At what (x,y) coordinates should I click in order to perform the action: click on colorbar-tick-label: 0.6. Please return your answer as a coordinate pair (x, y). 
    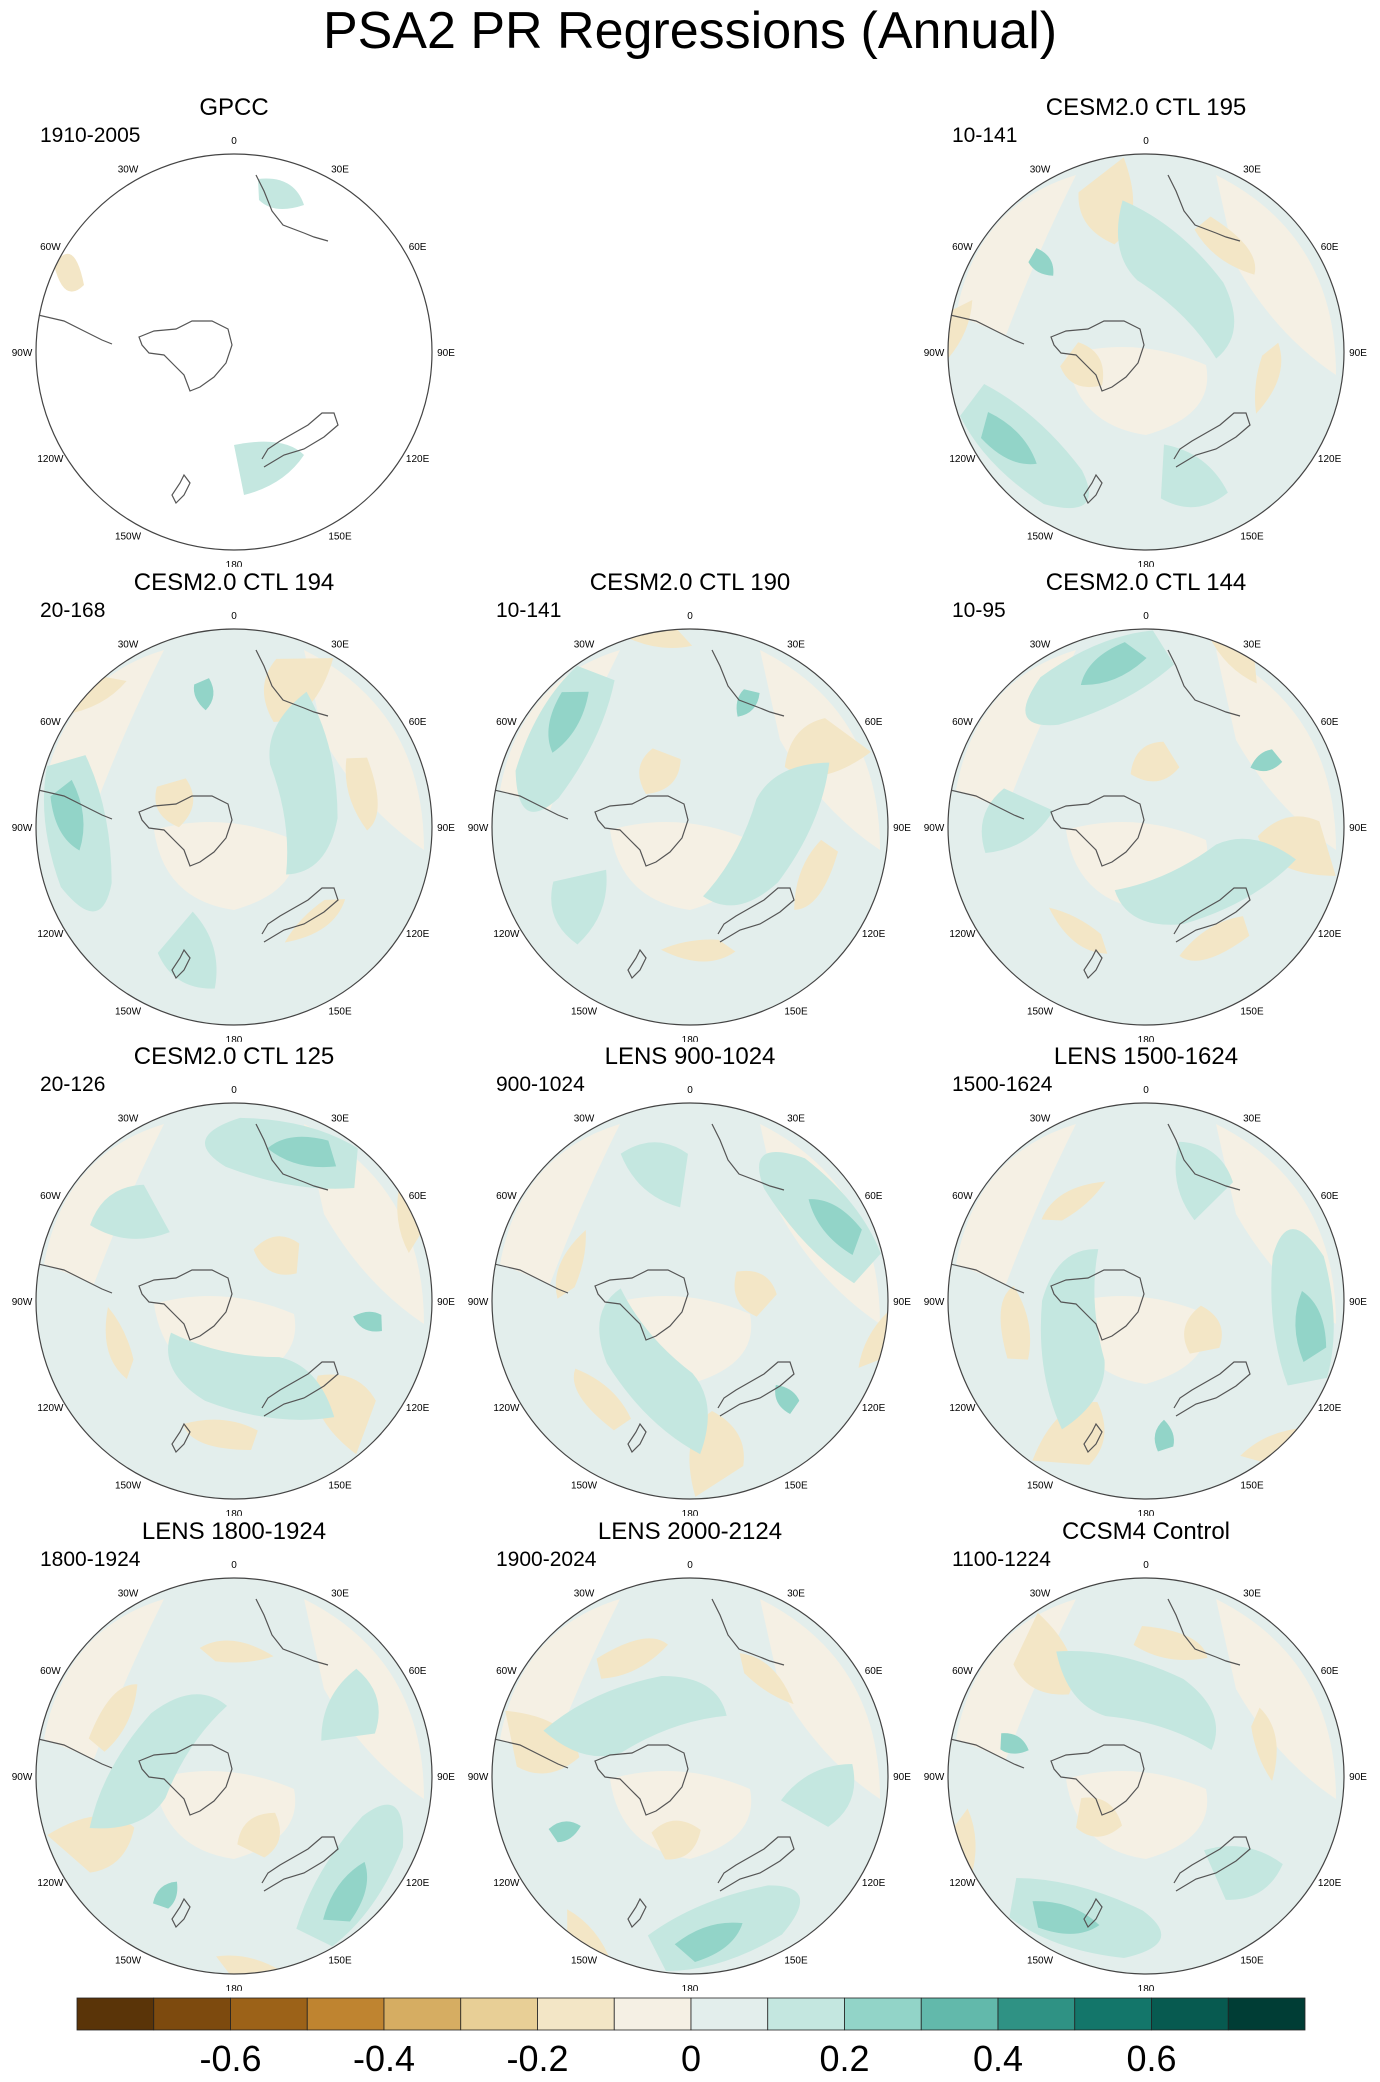
    Looking at the image, I should click on (1151, 2058).